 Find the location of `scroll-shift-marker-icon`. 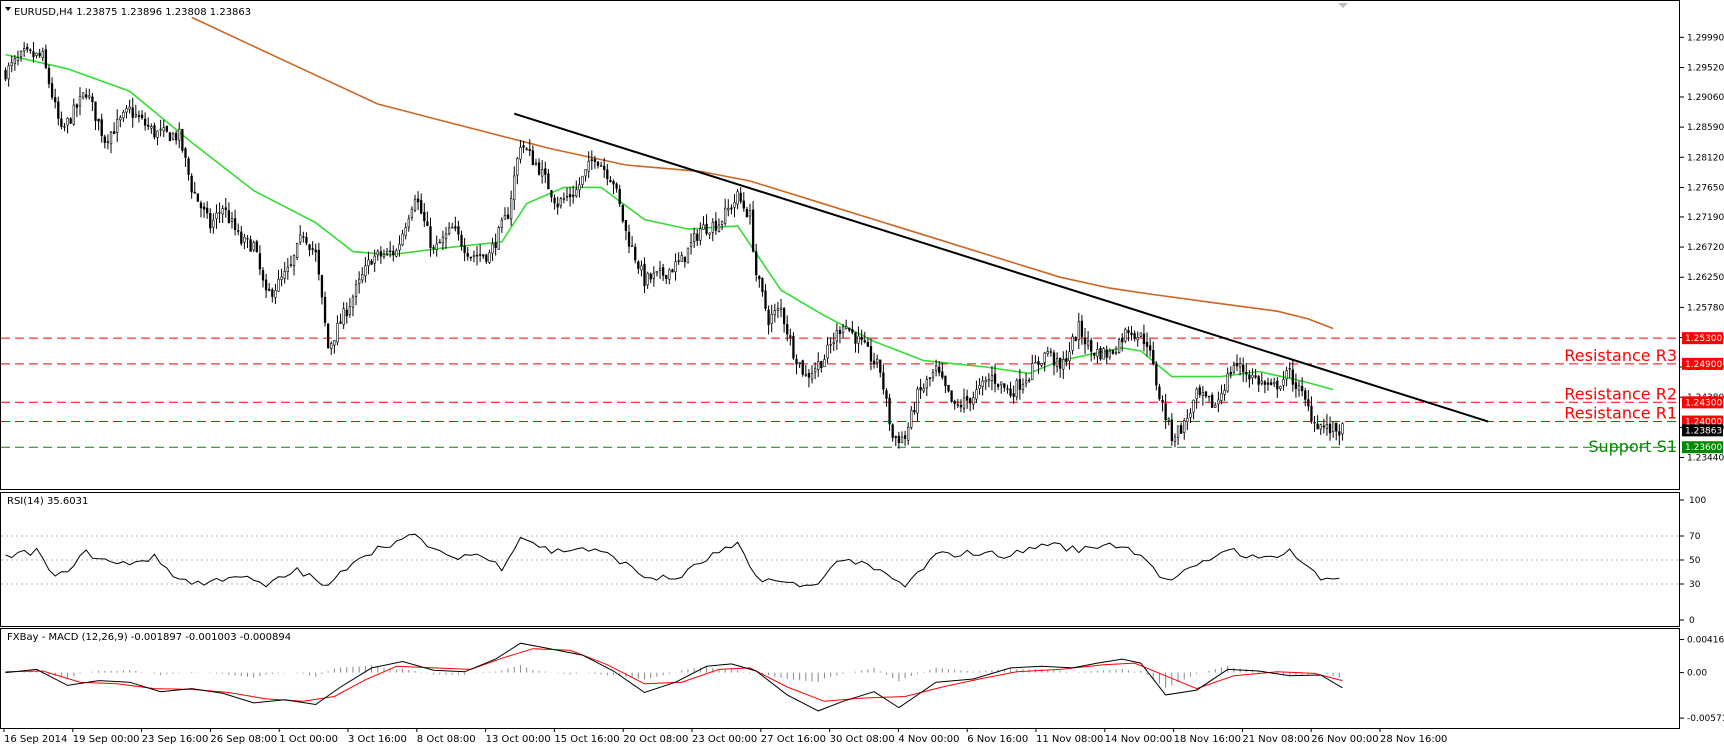

scroll-shift-marker-icon is located at coordinates (1343, 5).